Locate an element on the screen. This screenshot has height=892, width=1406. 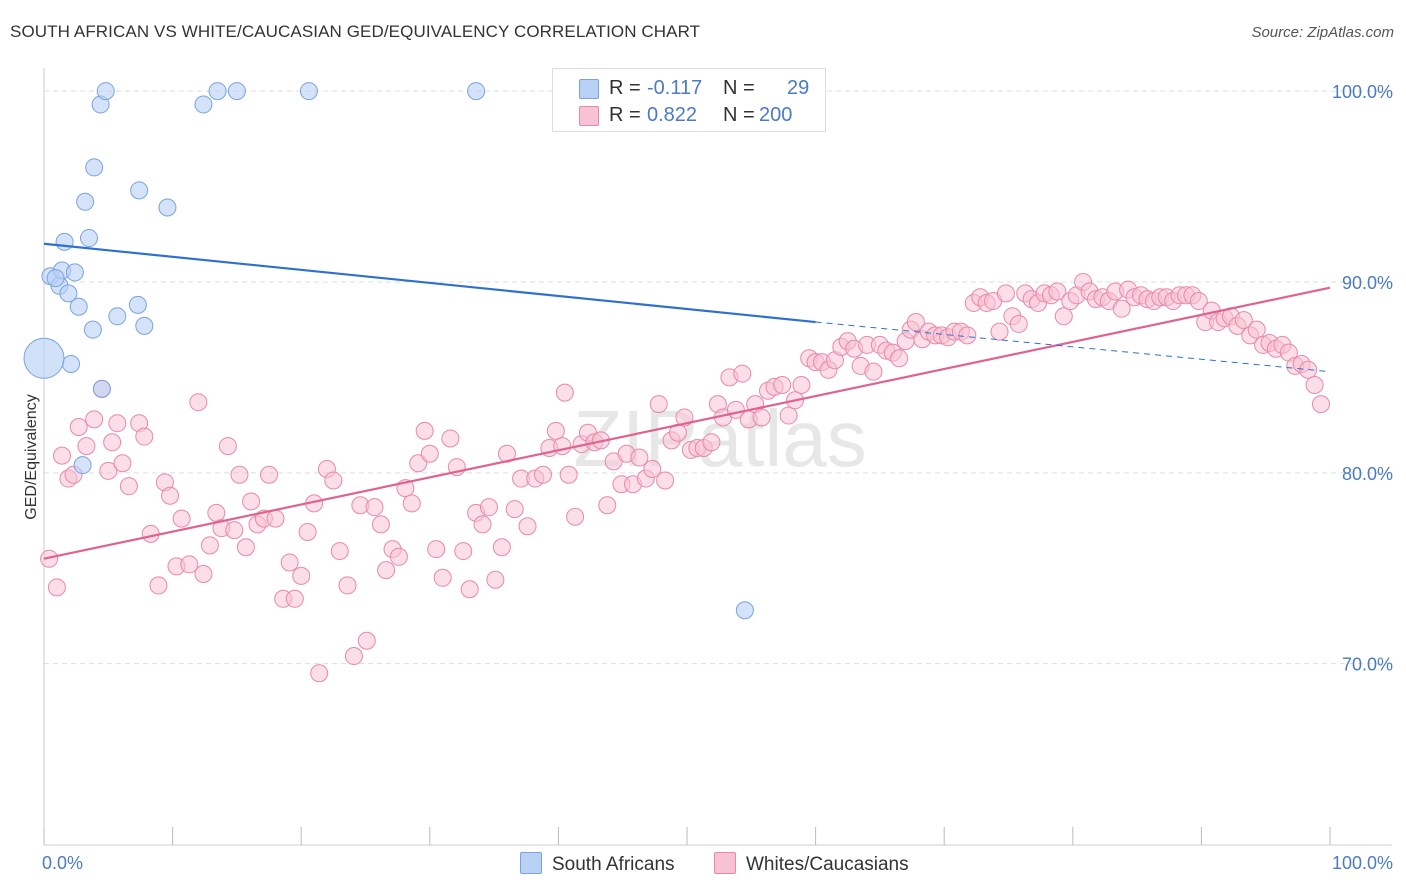
n-label: N = is located at coordinates (739, 115).